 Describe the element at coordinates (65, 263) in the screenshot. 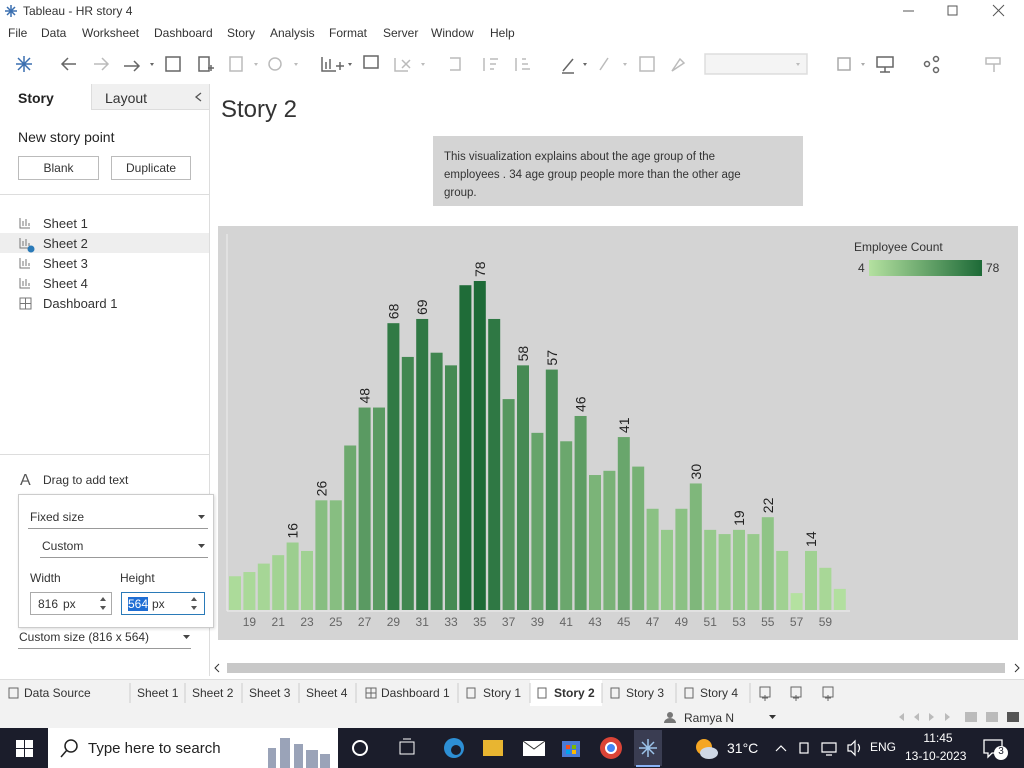

I see `sheet-item: Sheet 3` at that location.